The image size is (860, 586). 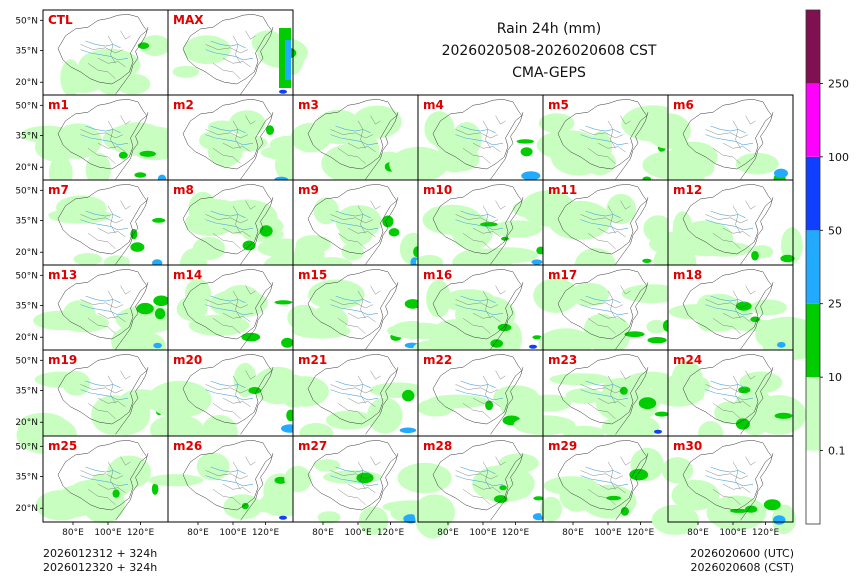 What do you see at coordinates (813, 267) in the screenshot?
I see `colorbar-segment` at bounding box center [813, 267].